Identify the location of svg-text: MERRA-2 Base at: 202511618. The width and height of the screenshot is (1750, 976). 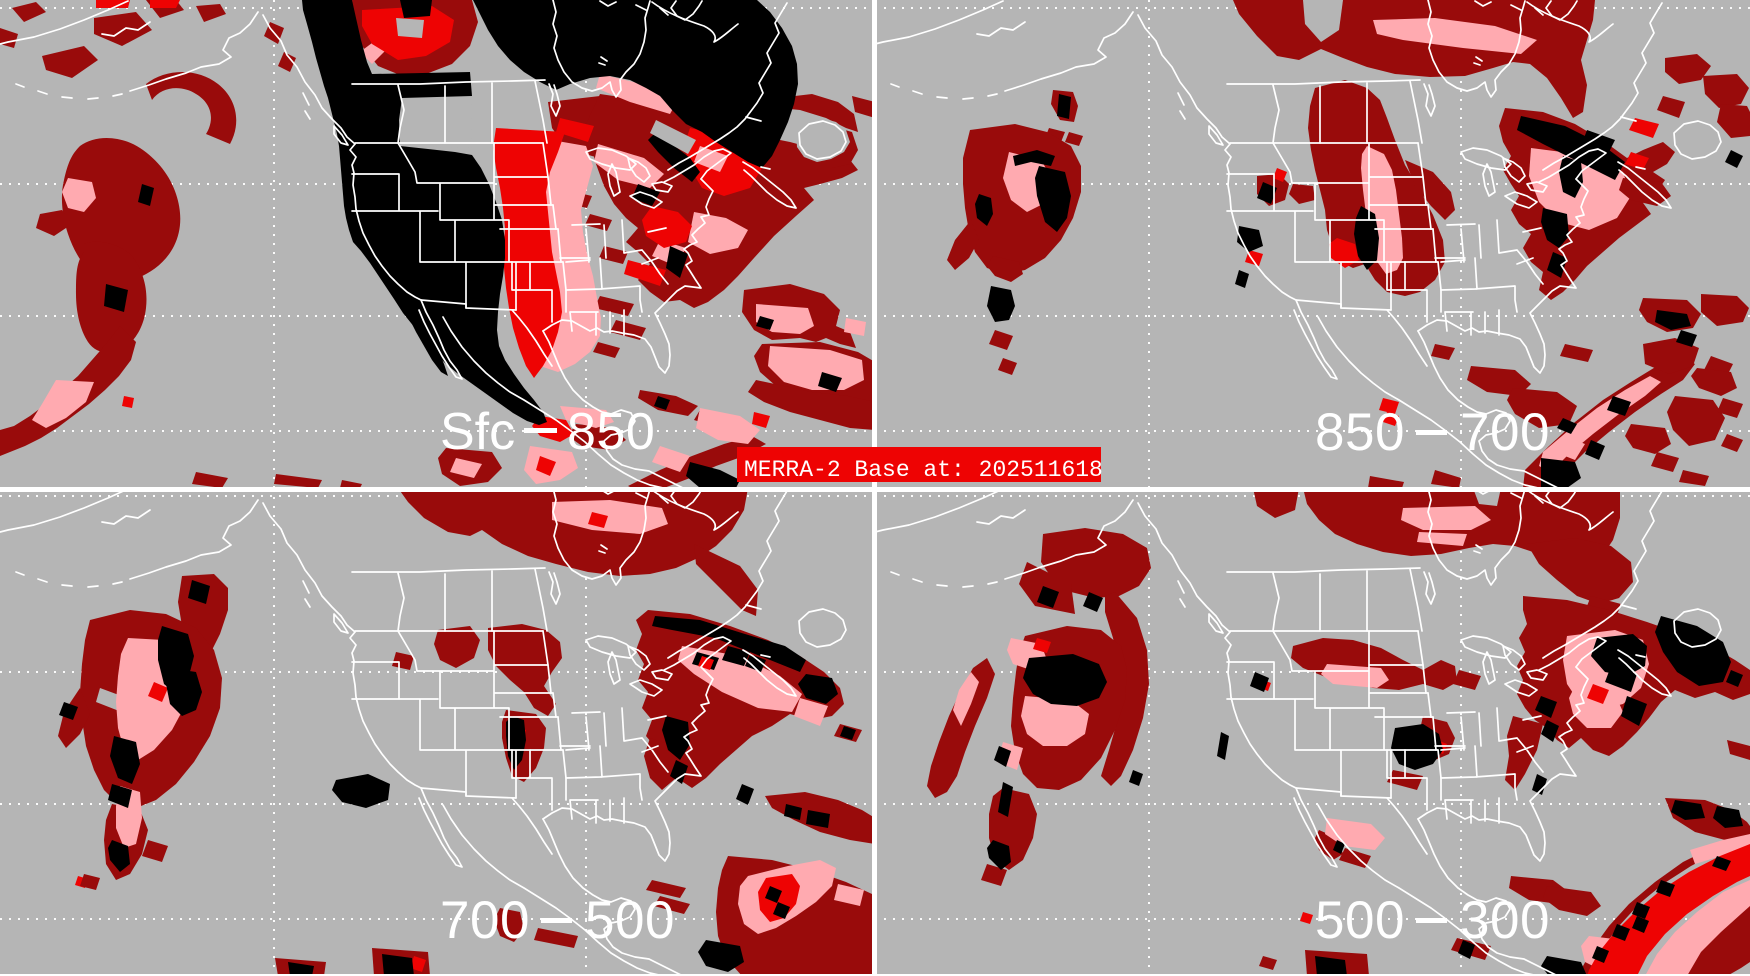
(923, 470).